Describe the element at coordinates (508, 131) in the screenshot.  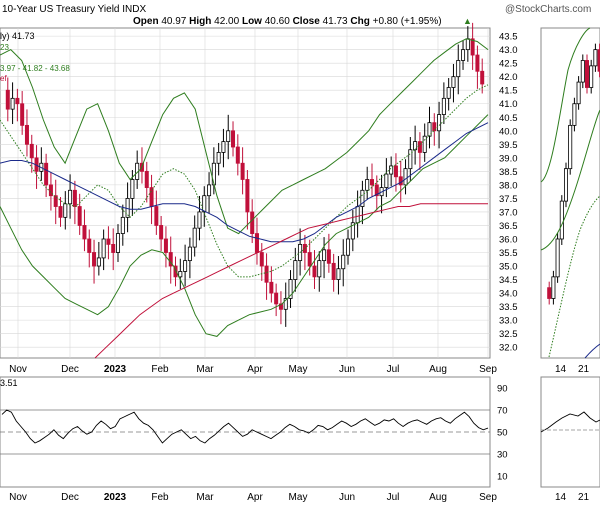
I see `y-tick-label: 40.0` at that location.